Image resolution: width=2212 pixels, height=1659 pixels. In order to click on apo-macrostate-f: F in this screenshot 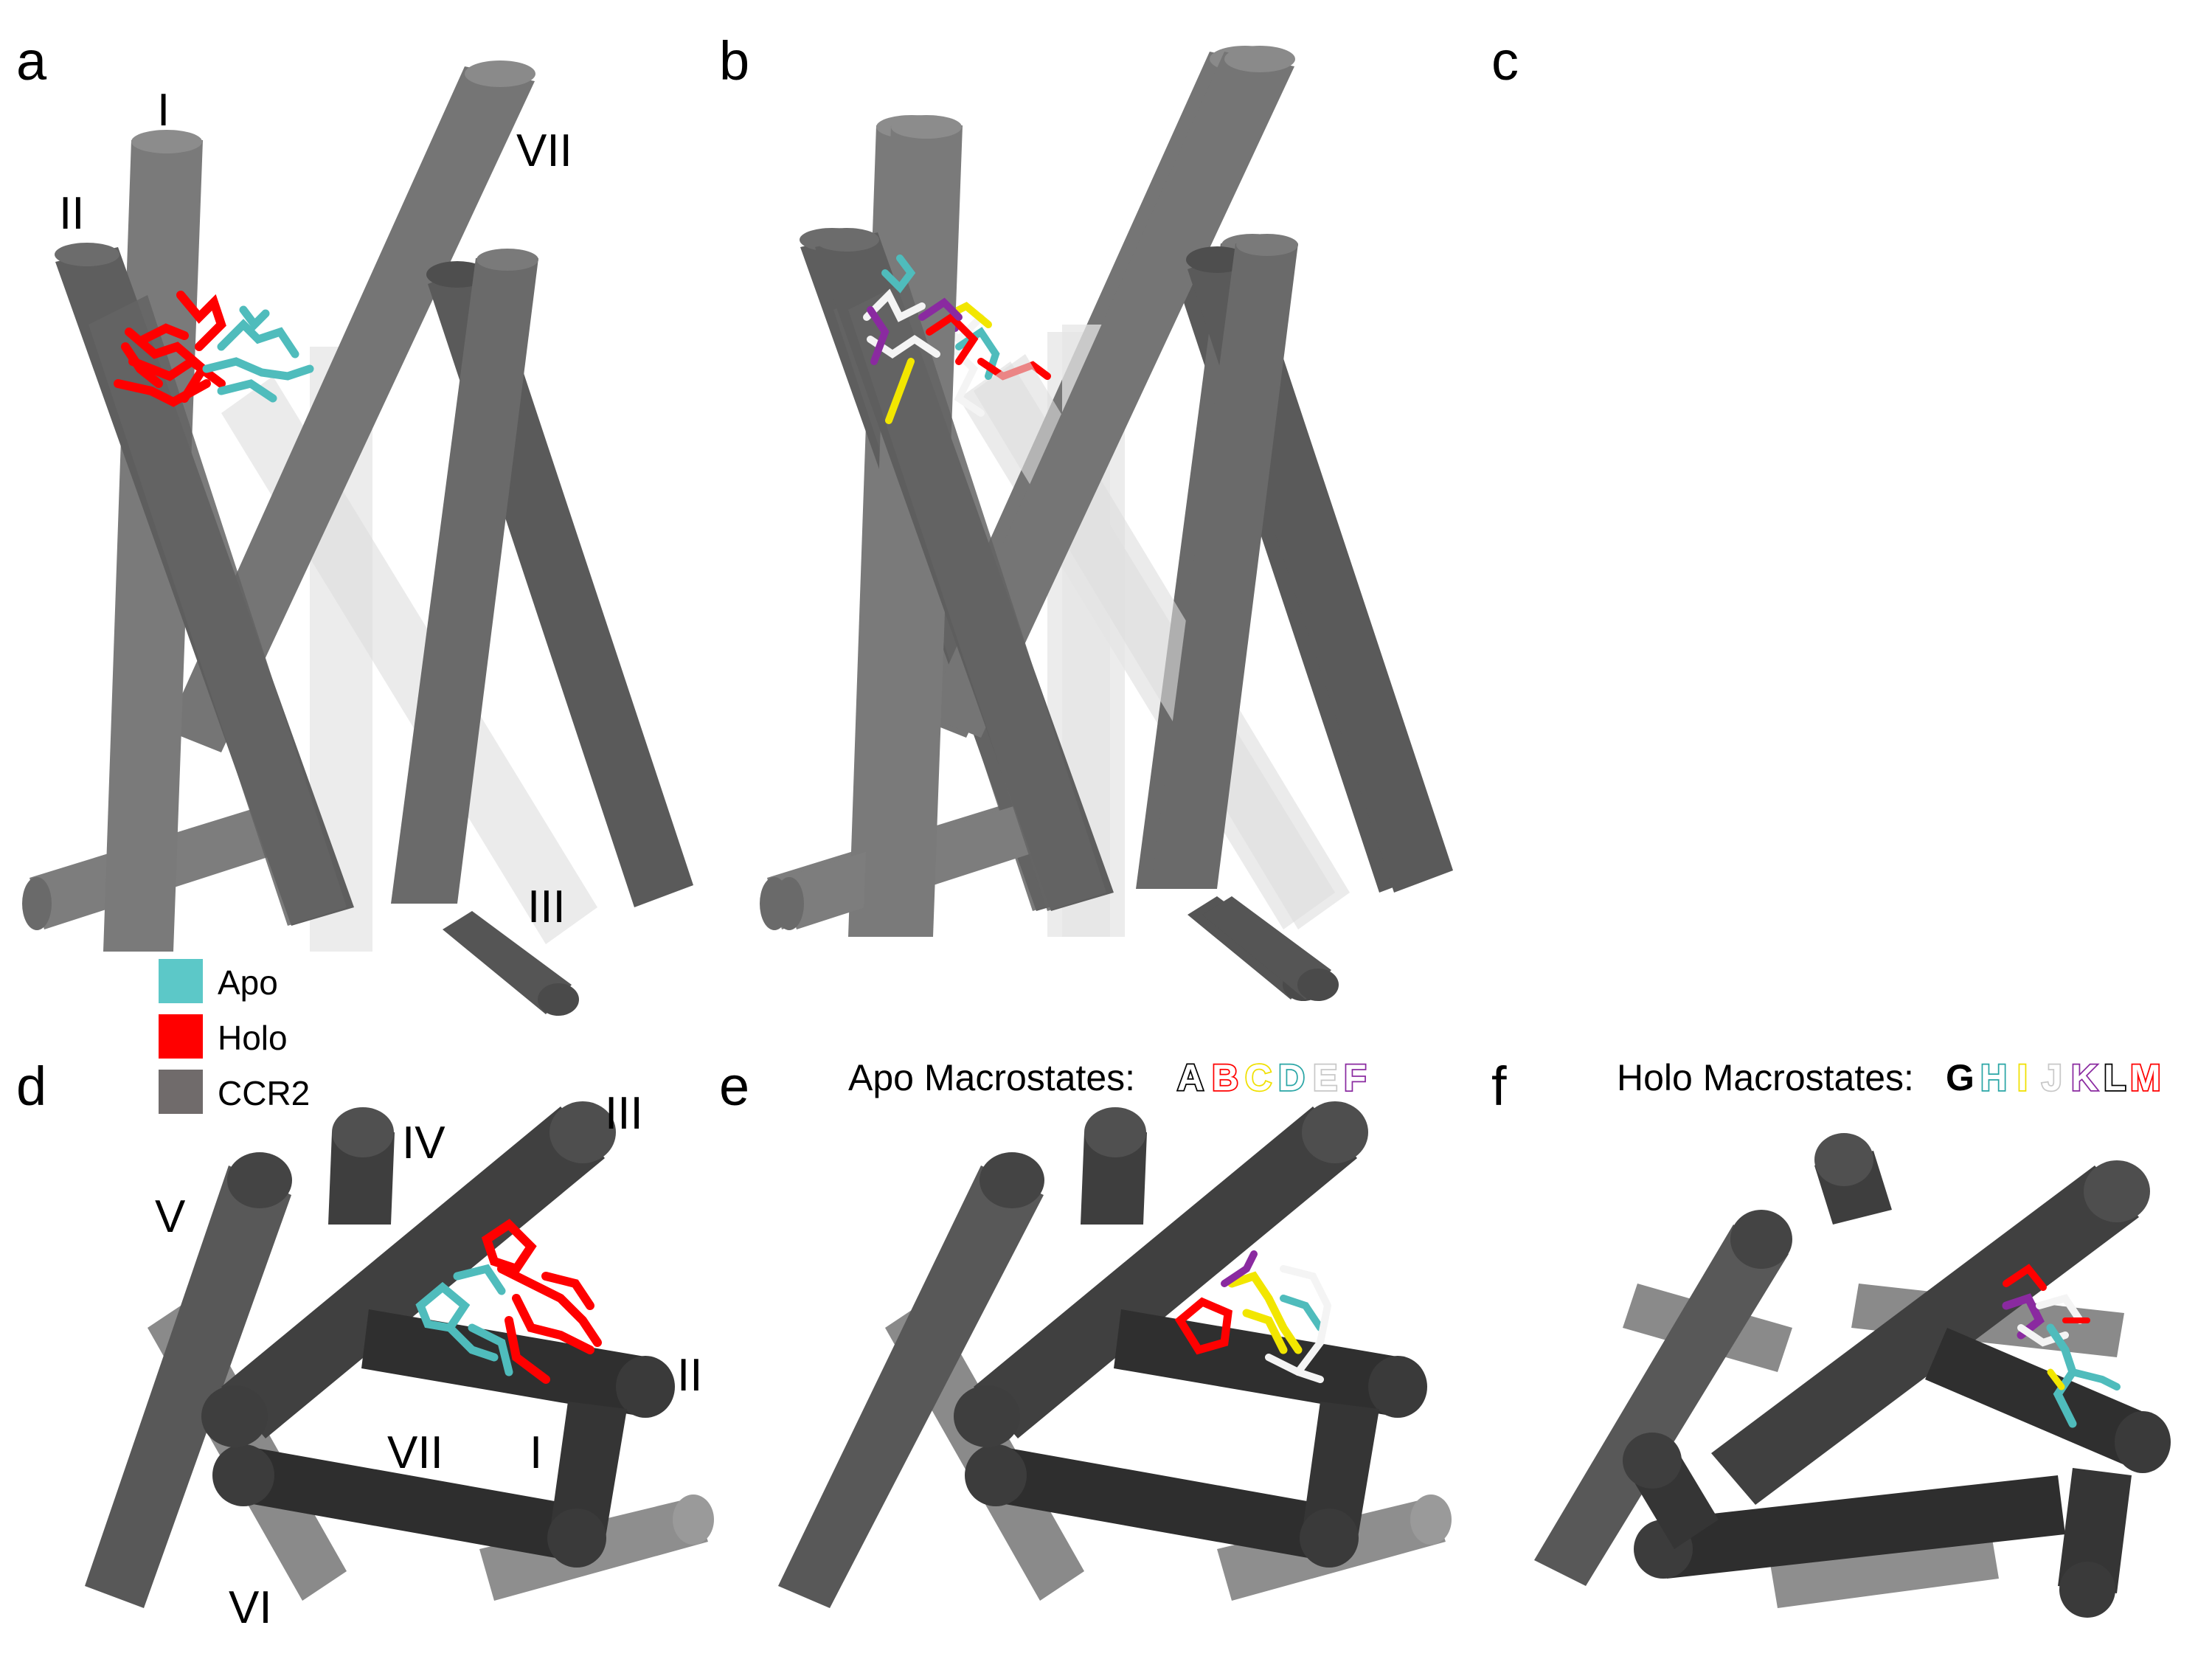, I will do `click(1356, 1078)`.